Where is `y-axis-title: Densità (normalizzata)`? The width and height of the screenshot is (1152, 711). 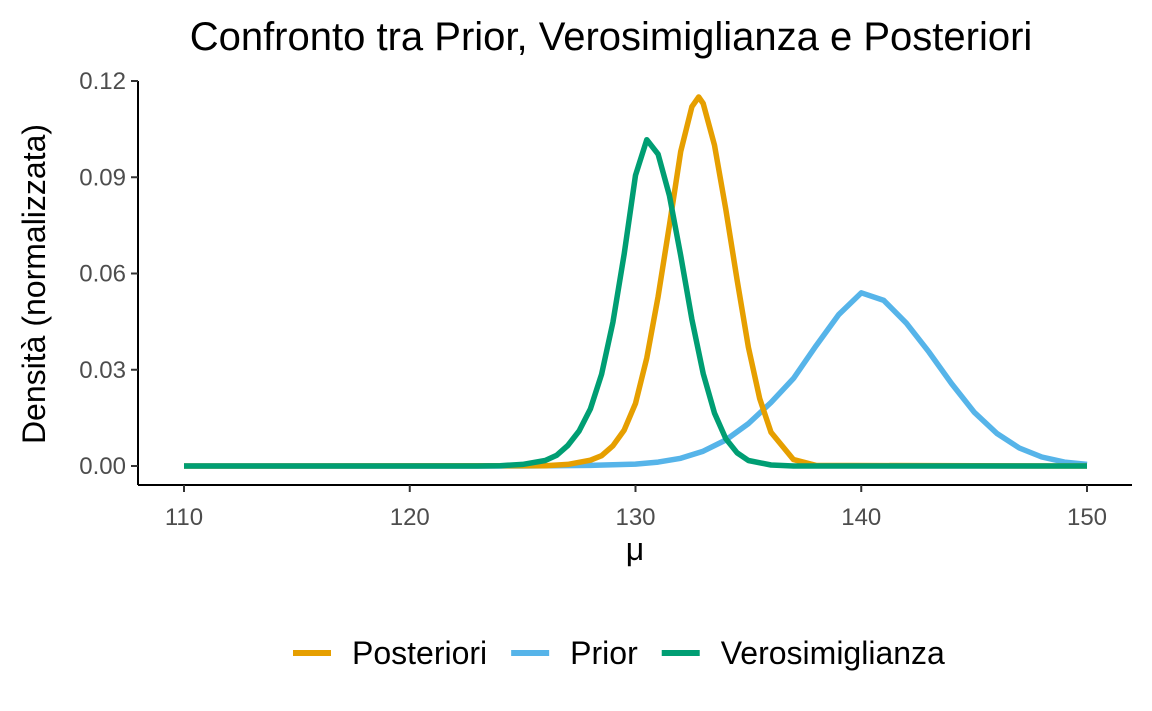
y-axis-title: Densità (normalizzata) is located at coordinates (34, 284).